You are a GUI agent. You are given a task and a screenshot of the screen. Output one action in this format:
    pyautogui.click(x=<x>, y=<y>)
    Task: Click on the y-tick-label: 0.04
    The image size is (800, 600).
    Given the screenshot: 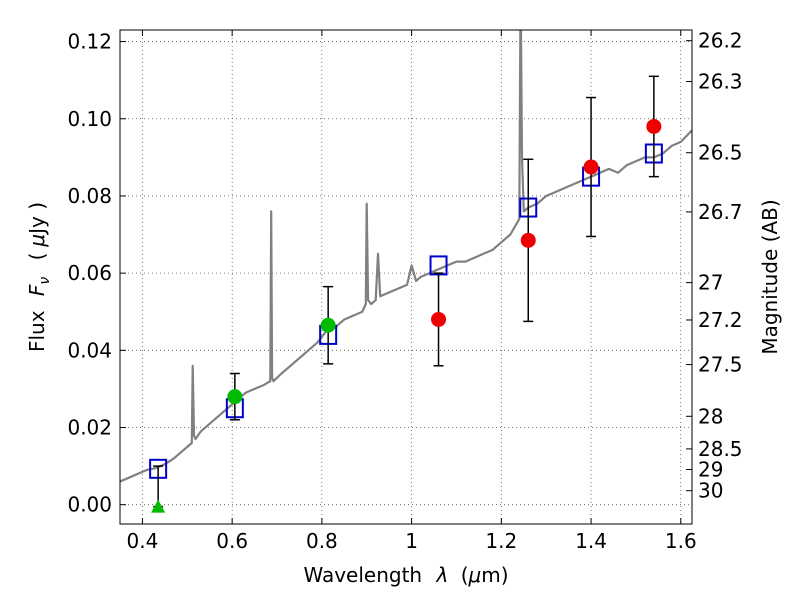 What is the action you would take?
    pyautogui.click(x=89, y=350)
    